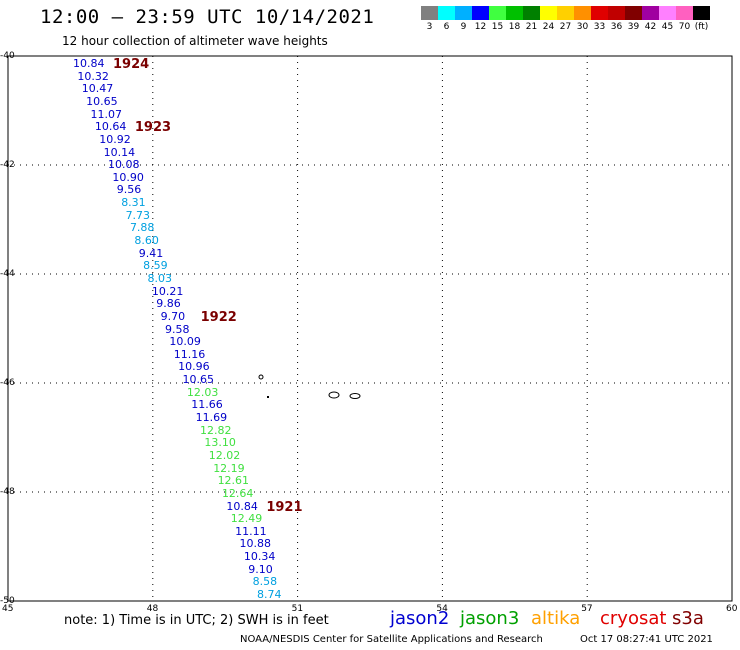  What do you see at coordinates (582, 27) in the screenshot?
I see `legend-label: 30` at bounding box center [582, 27].